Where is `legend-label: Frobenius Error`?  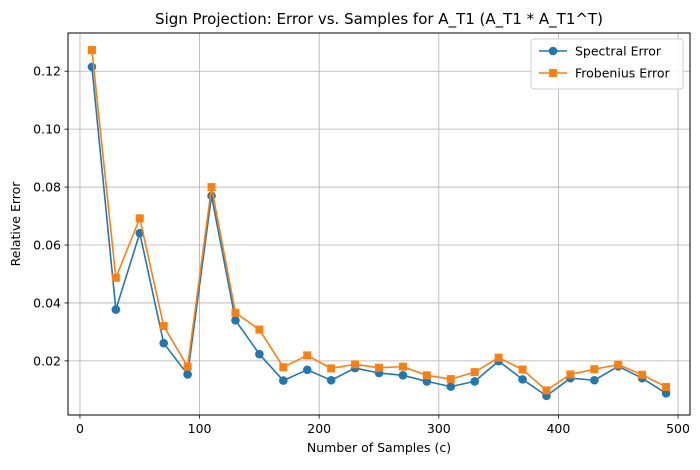 legend-label: Frobenius Error is located at coordinates (623, 73).